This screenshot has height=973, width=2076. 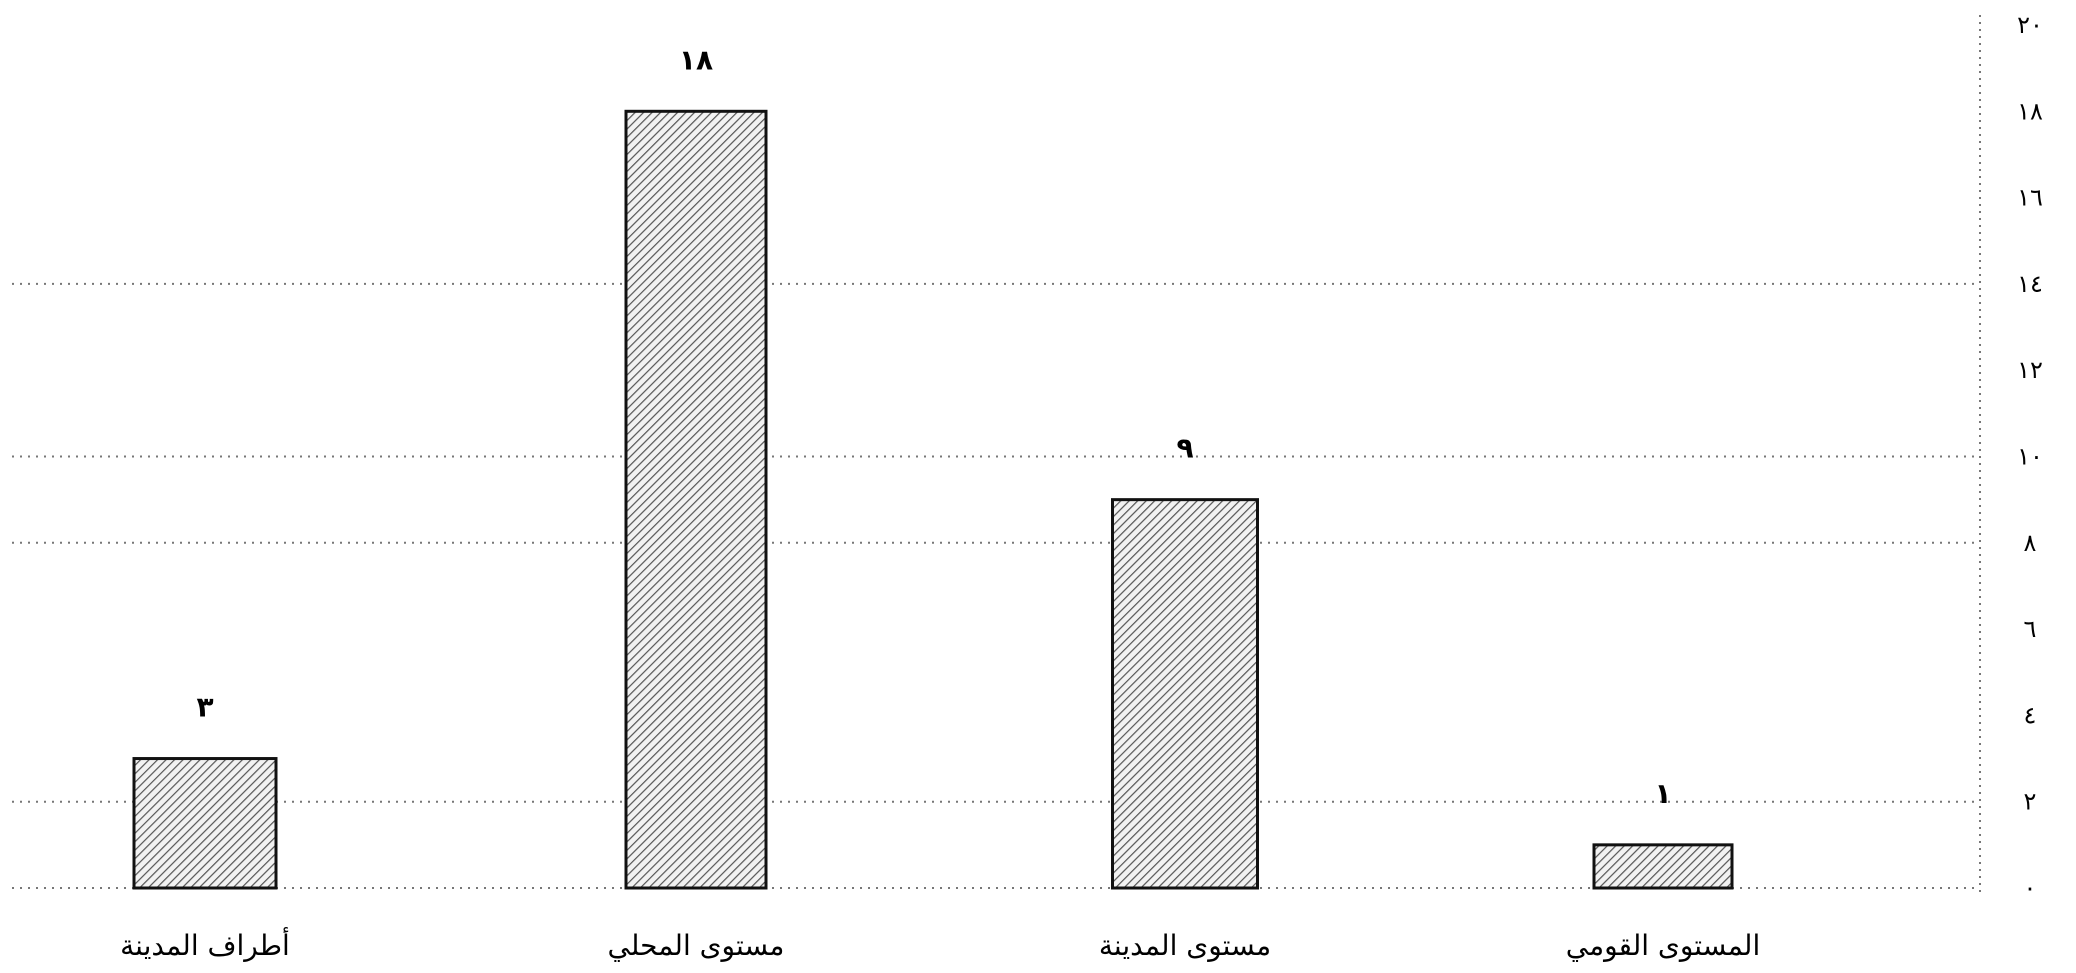 I want to click on y-tick-label: ١٨, so click(x=2030, y=111).